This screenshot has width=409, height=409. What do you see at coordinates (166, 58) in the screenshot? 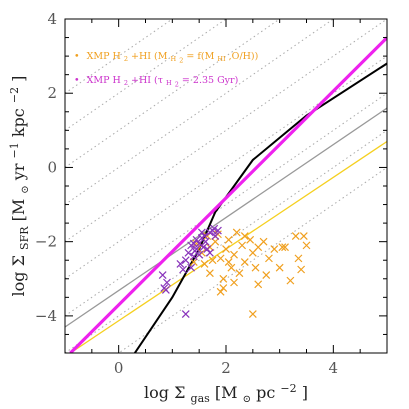
I see `legend-entry-orange: • XMP H 2 +HI (M H 2 = f(M HI ,O/H))` at bounding box center [166, 58].